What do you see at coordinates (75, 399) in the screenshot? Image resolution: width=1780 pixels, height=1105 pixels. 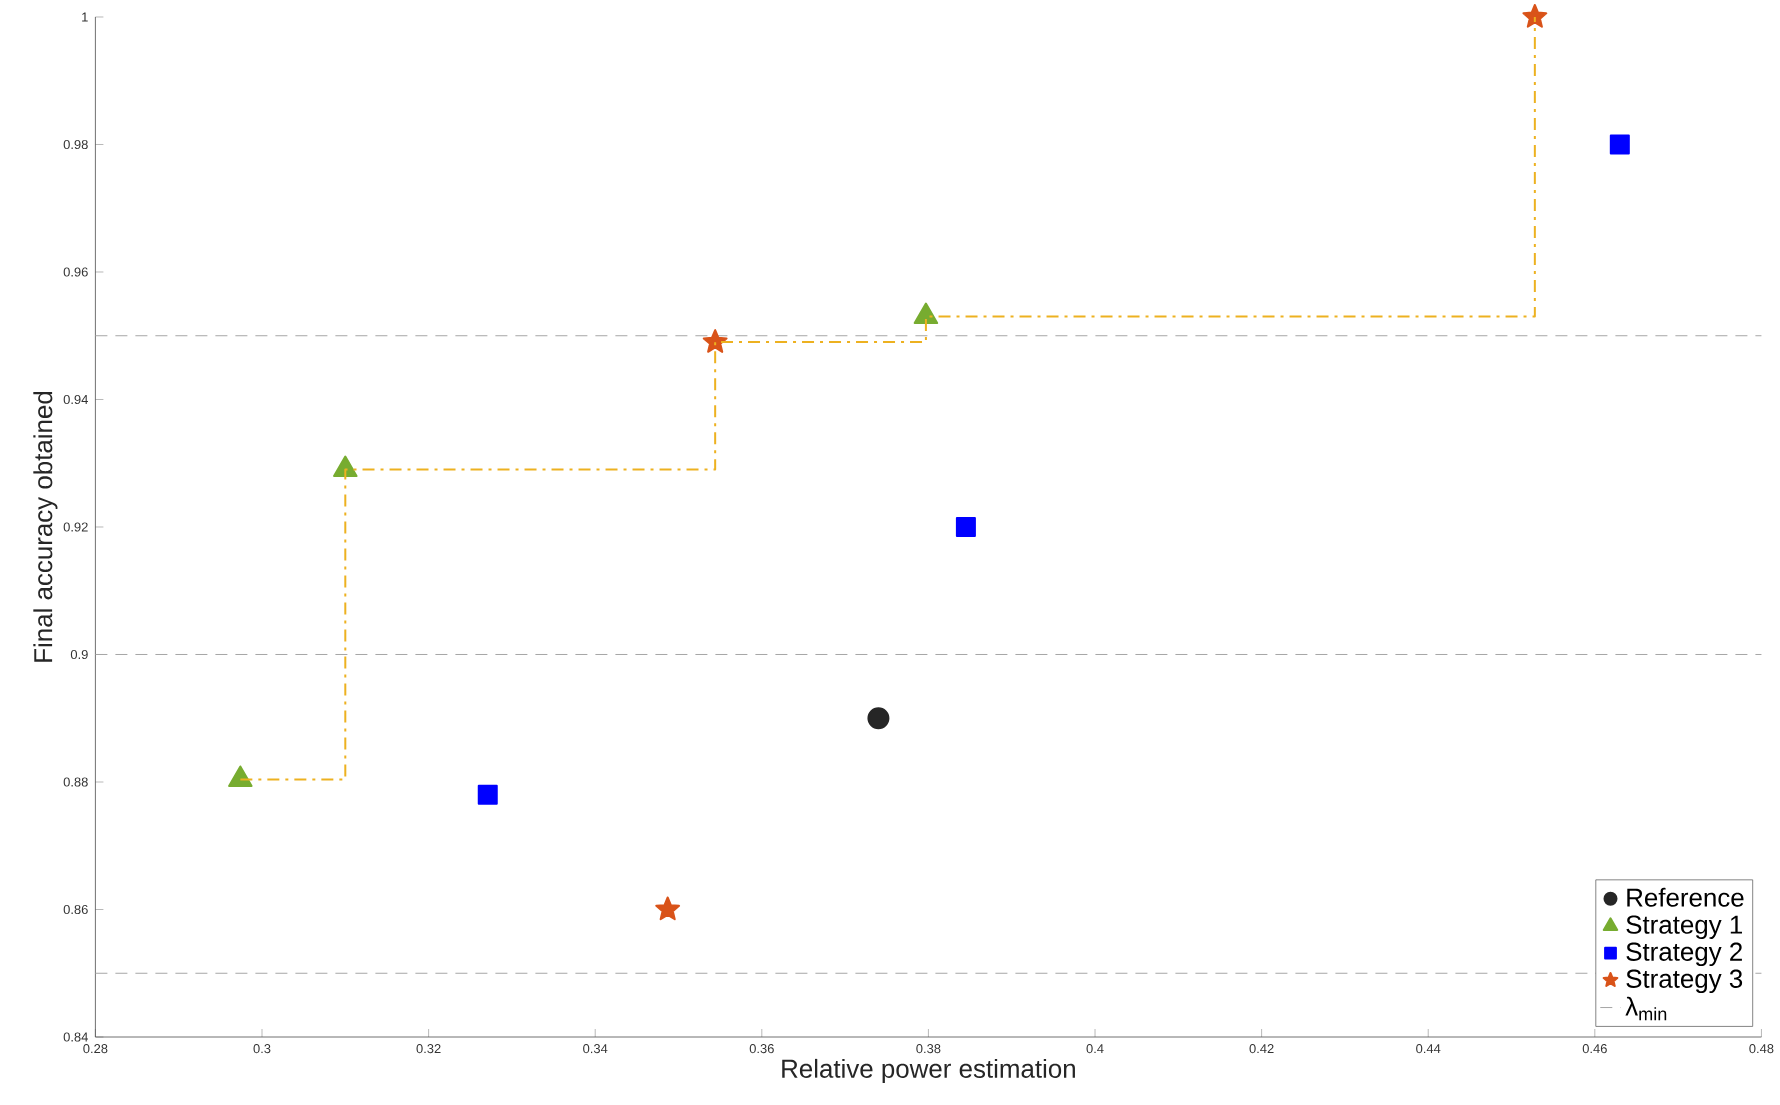 I see `y-tick-label: 0.94` at bounding box center [75, 399].